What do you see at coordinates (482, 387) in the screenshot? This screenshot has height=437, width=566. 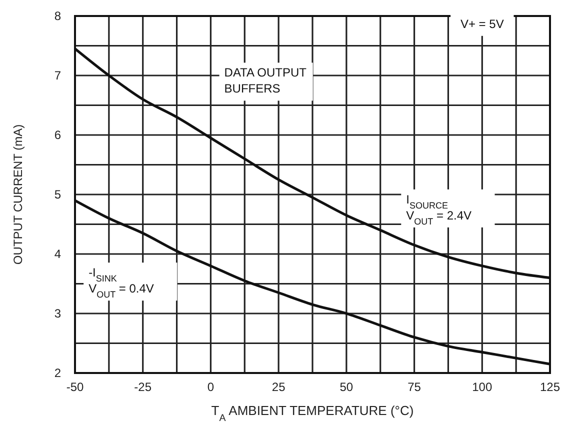 I see `x-tick-label: 100` at bounding box center [482, 387].